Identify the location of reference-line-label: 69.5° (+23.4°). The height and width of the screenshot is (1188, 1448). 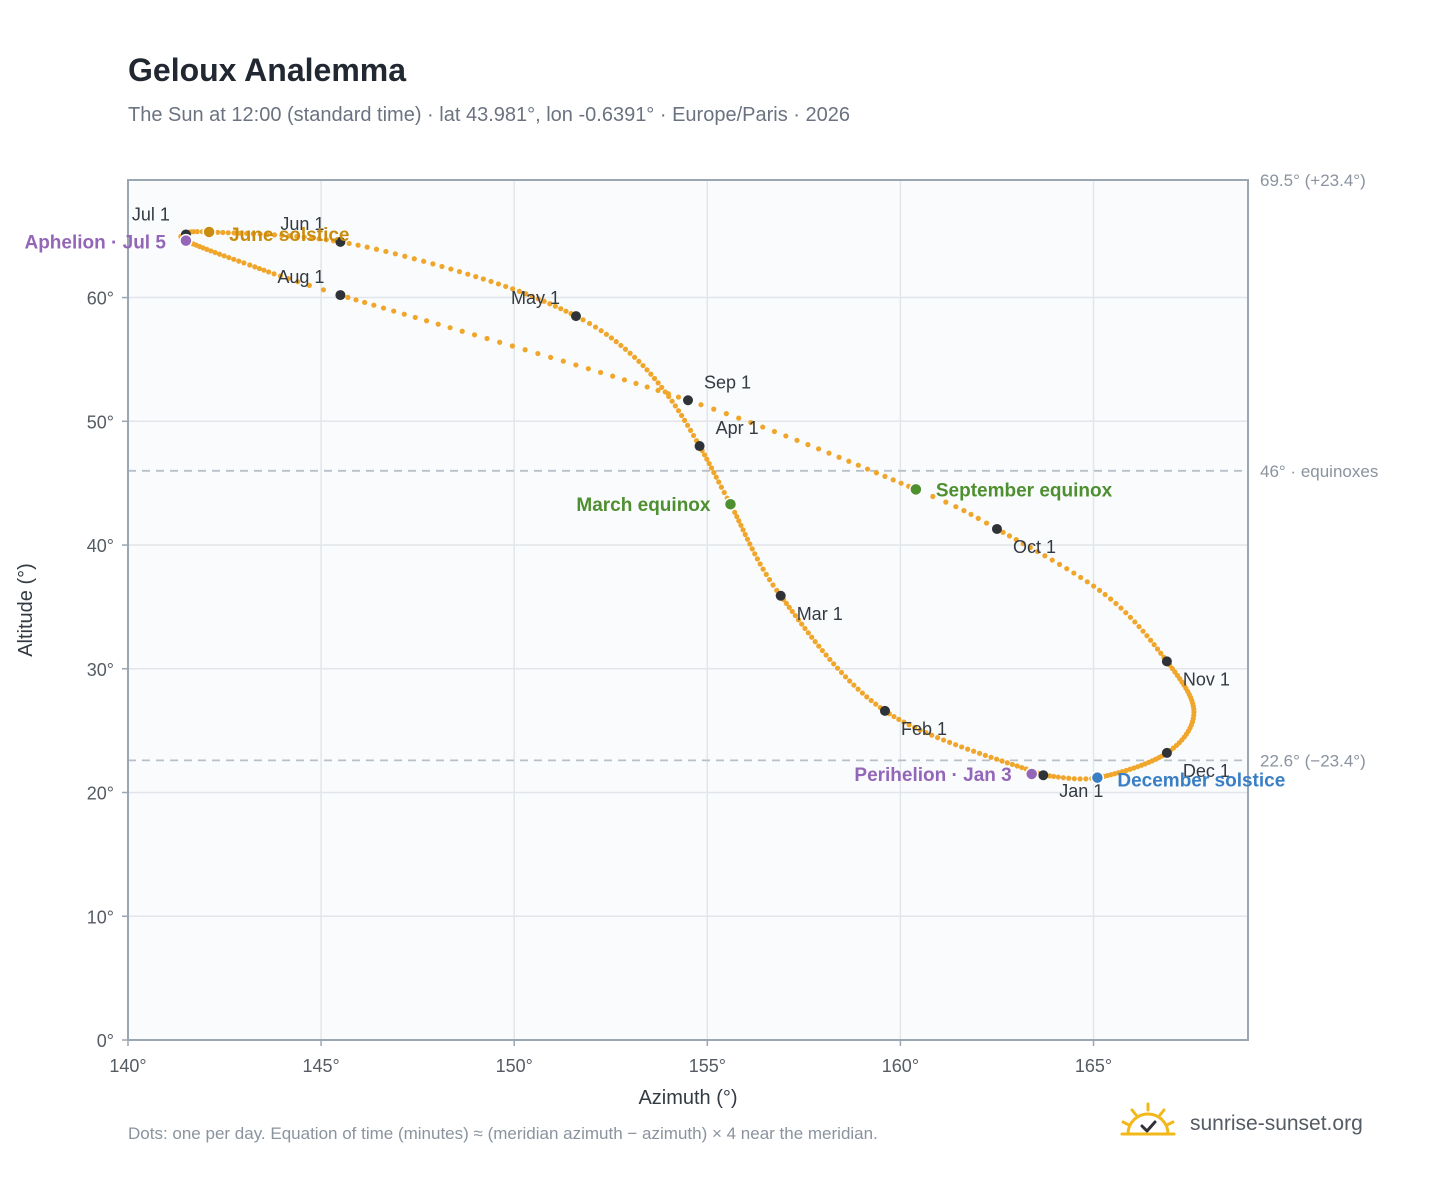
(1313, 180).